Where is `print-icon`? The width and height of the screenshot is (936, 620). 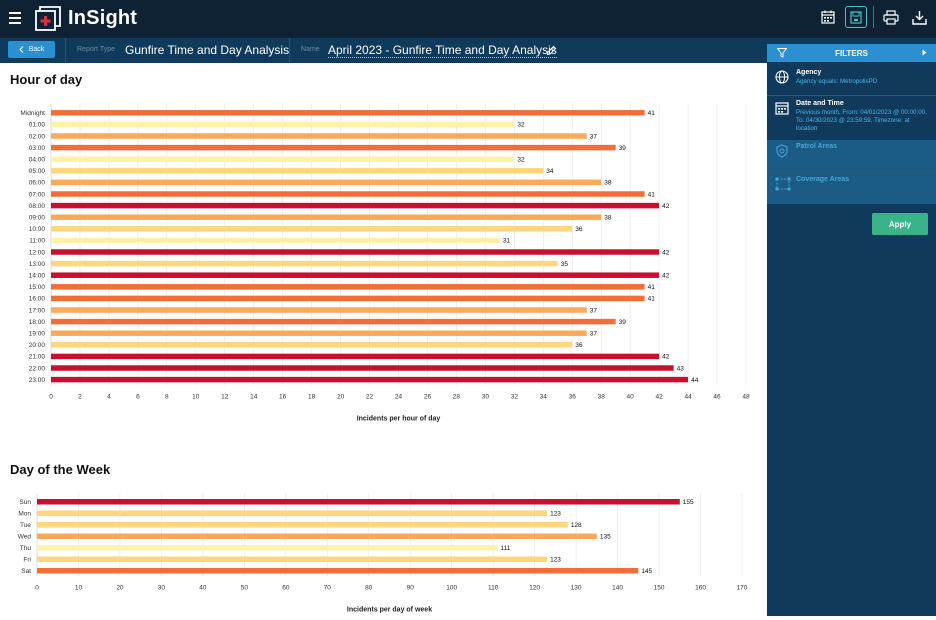
print-icon is located at coordinates (891, 17).